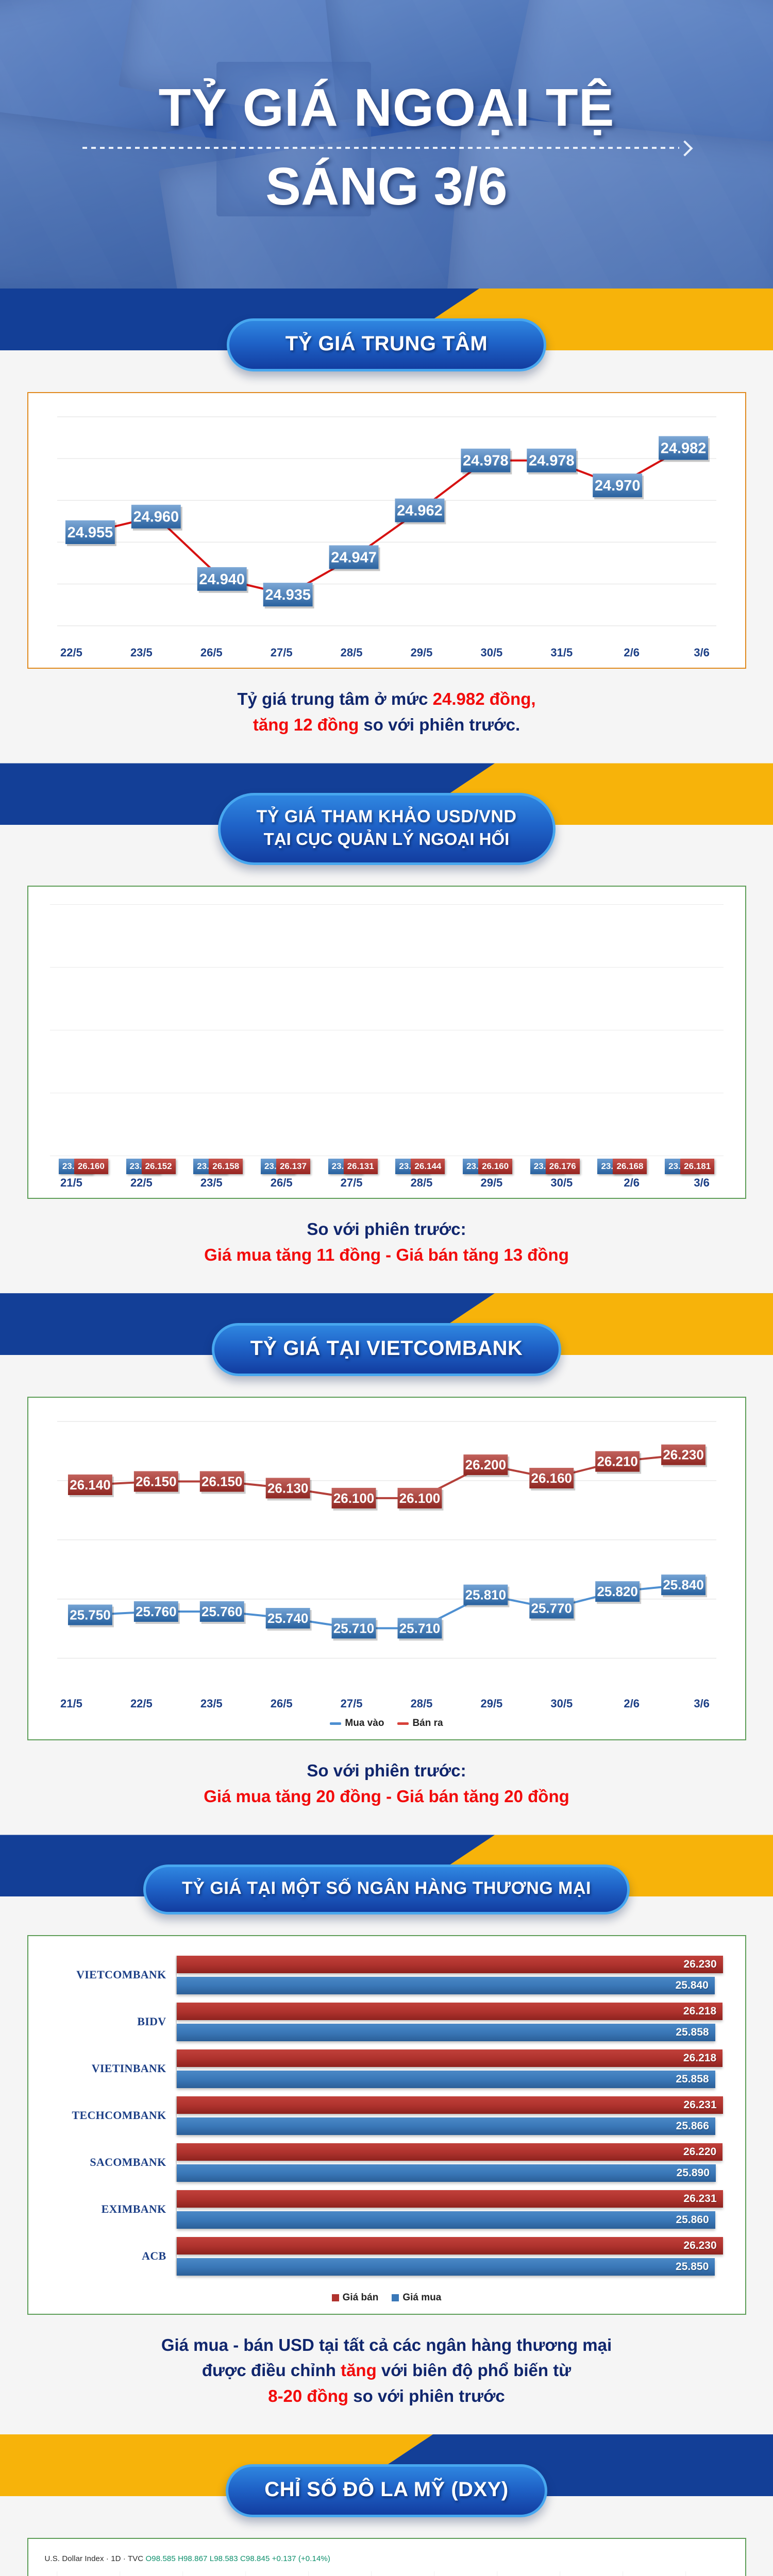 The image size is (773, 2576). Describe the element at coordinates (387, 652) in the screenshot. I see `x-axis-central: 22/5 23/5 26/5 27/5 28/5 29/5 30/5 31/5 2/6 3/6` at that location.